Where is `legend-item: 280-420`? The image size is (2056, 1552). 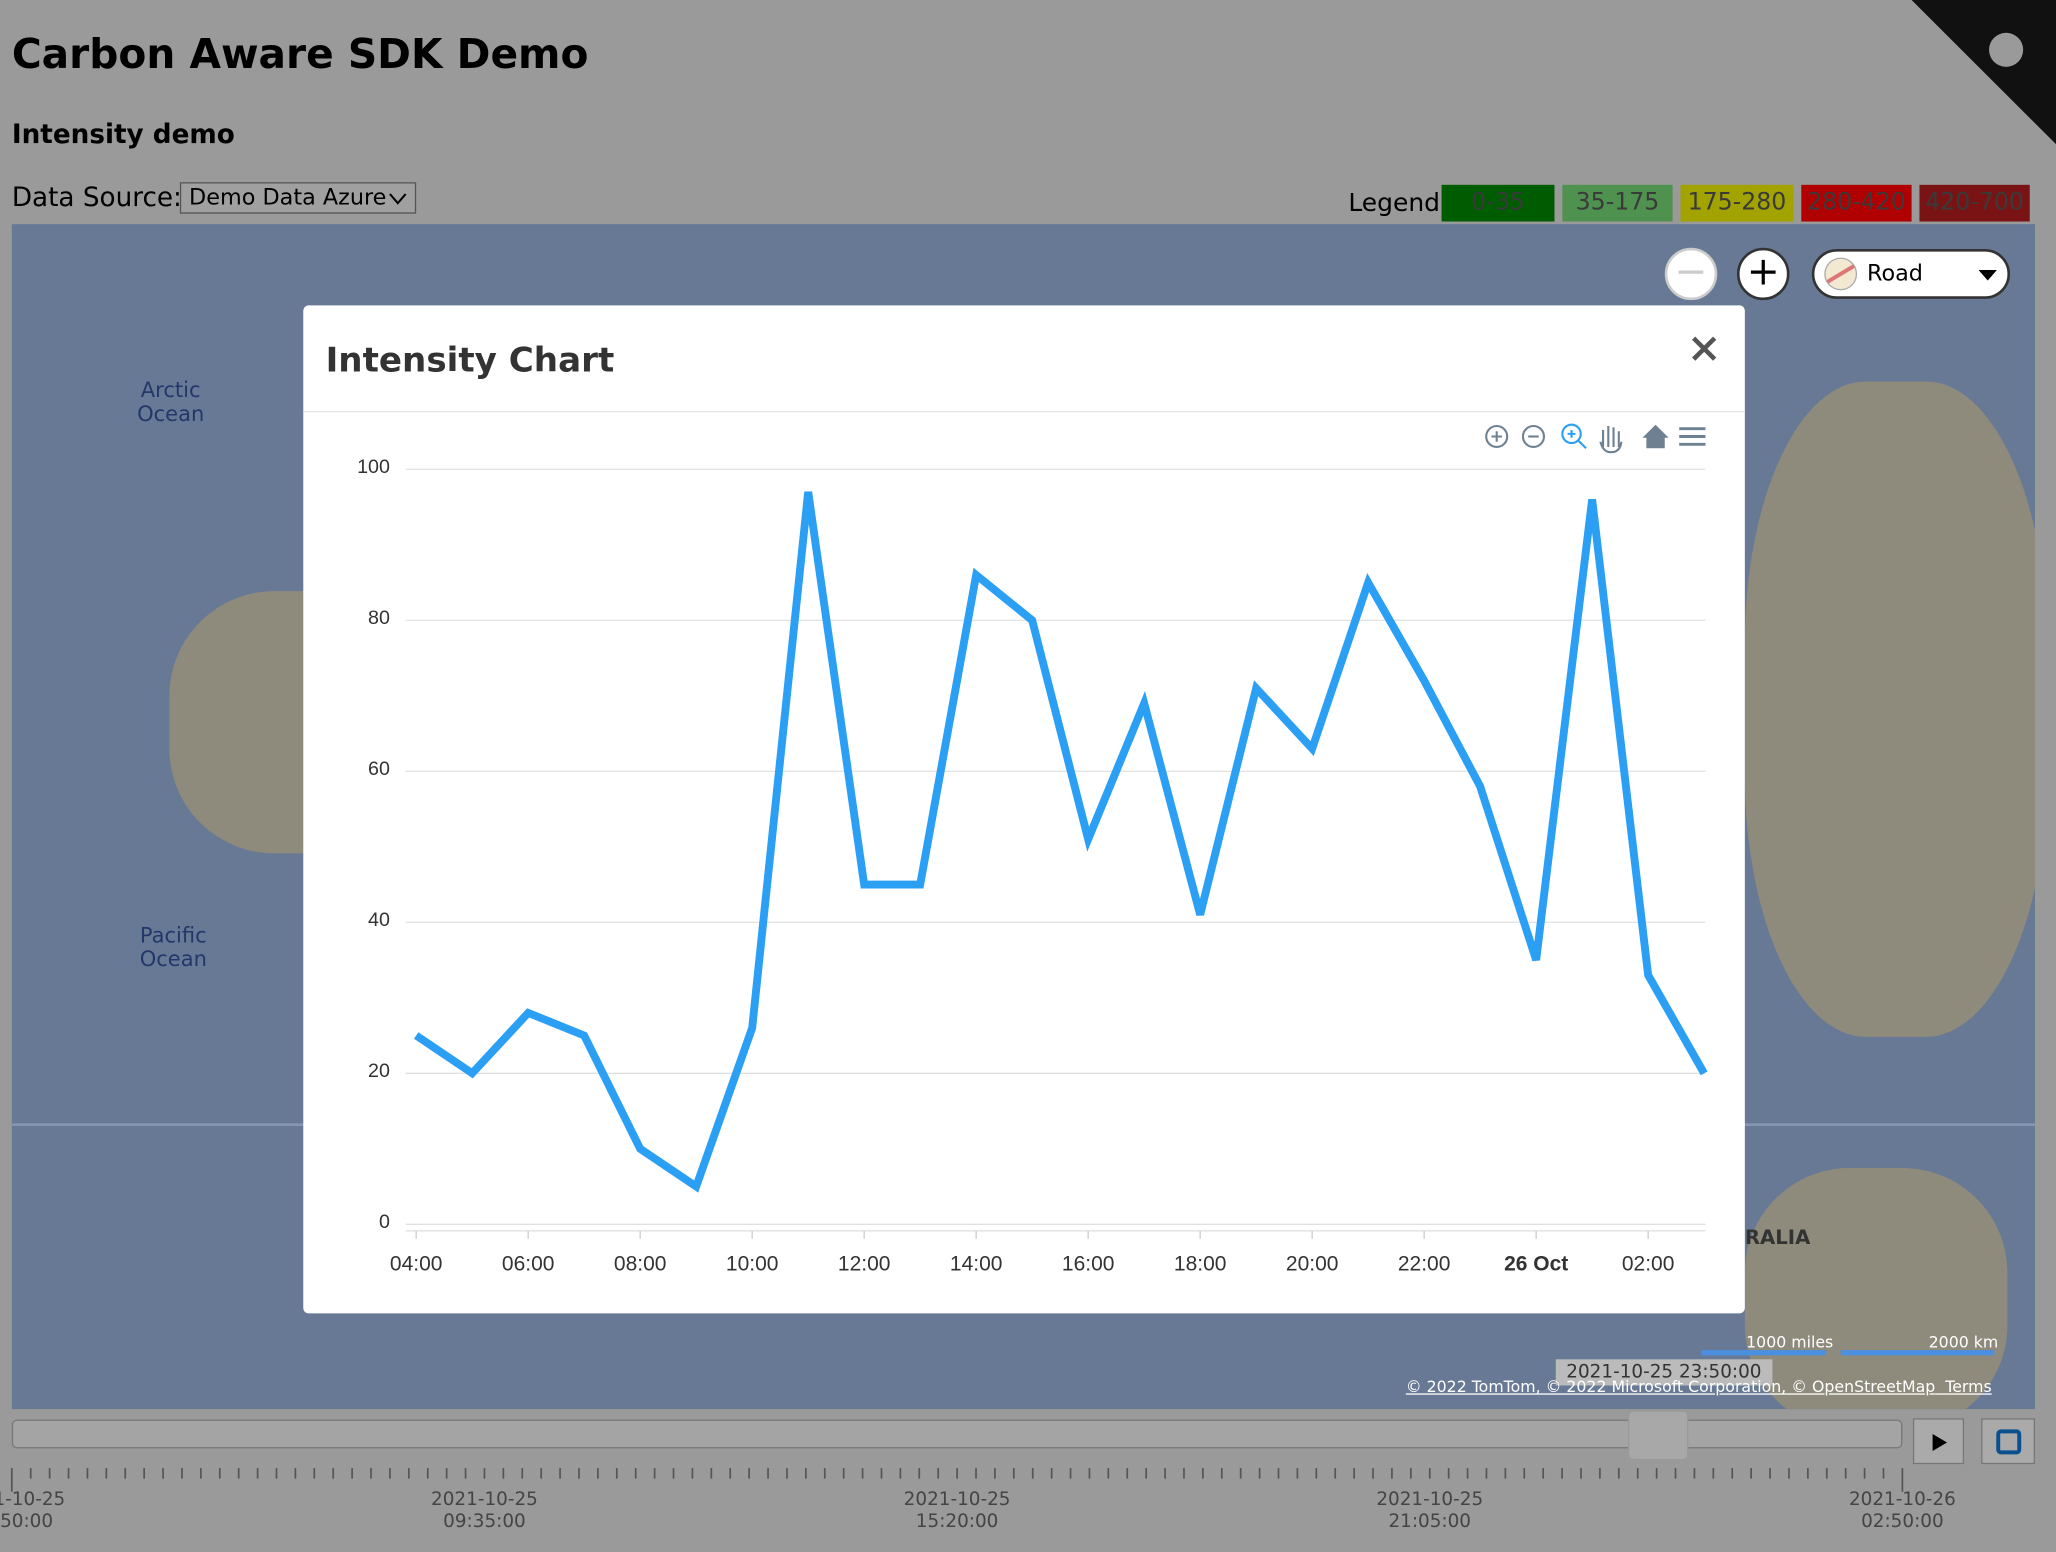
legend-item: 280-420 is located at coordinates (1856, 203).